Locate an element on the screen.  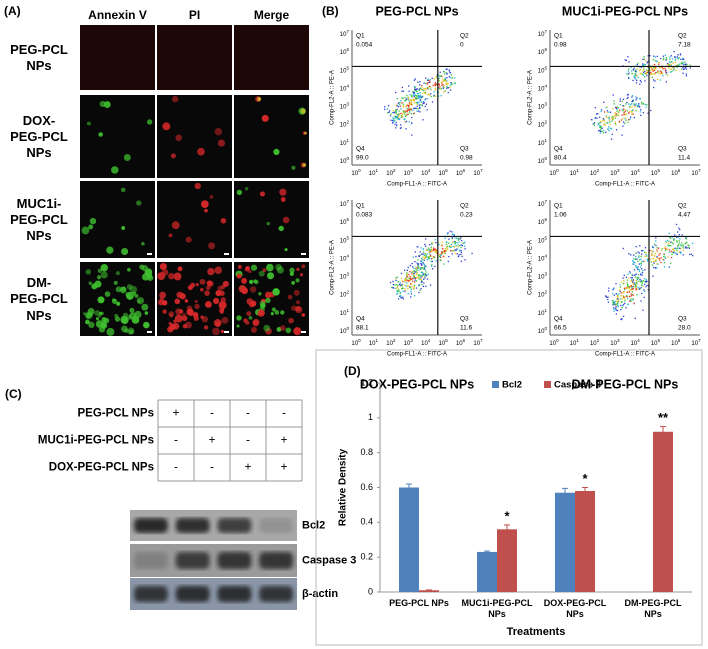
tick-exponent: 3 is located at coordinates (347, 103).